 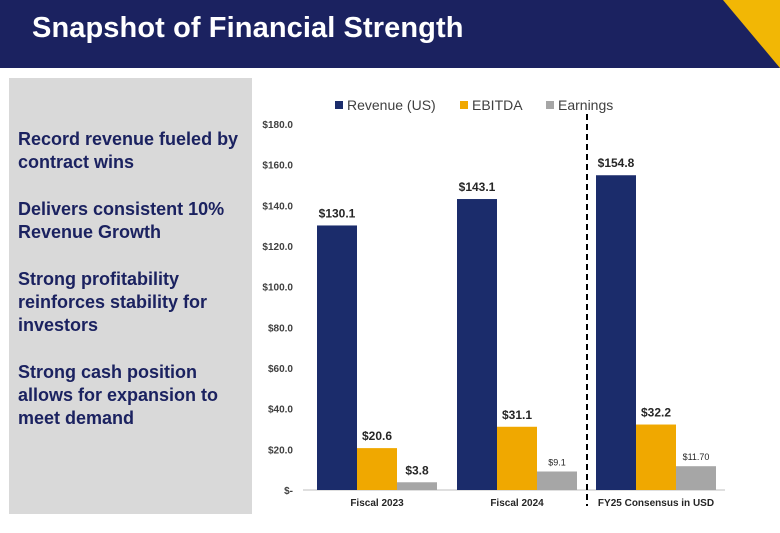 What do you see at coordinates (377, 503) in the screenshot?
I see `category-label: Fiscal 2023` at bounding box center [377, 503].